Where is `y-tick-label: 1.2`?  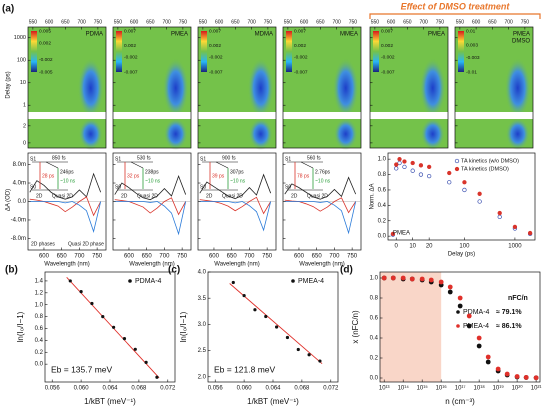 y-tick-label: 1.2 is located at coordinates (39, 293).